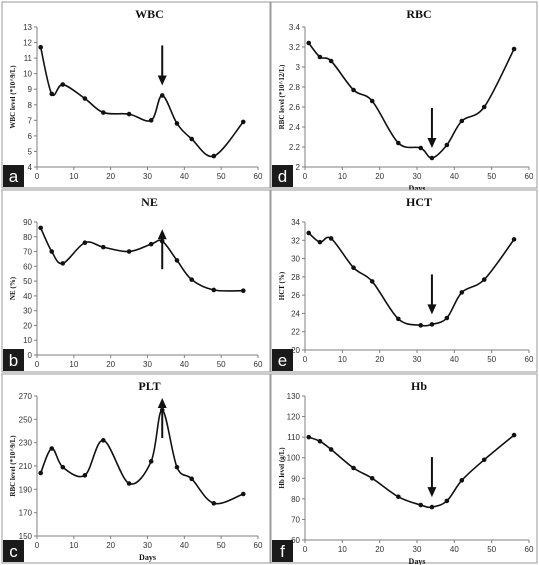  I want to click on y-axis-title: Hb level (g/L), so click(282, 468).